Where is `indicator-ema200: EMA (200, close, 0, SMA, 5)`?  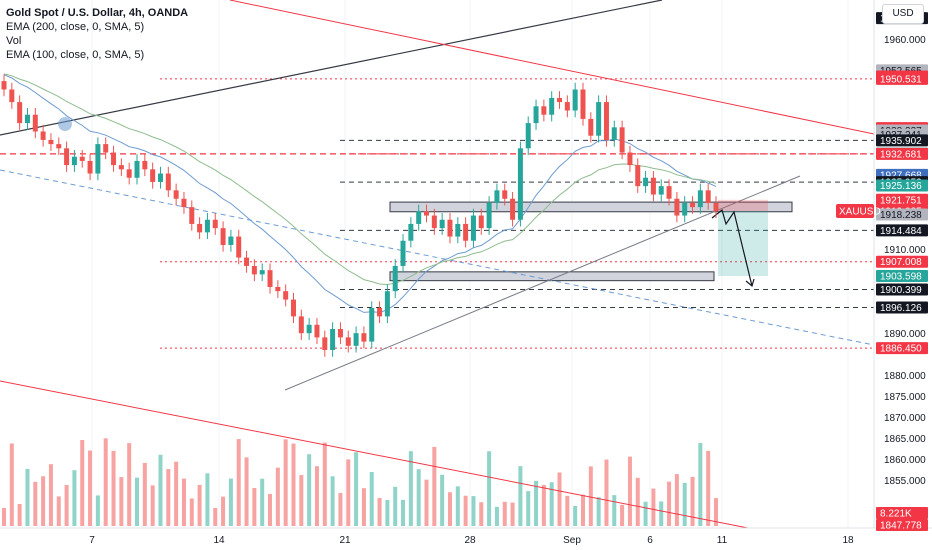 indicator-ema200: EMA (200, close, 0, SMA, 5) is located at coordinates (75, 27).